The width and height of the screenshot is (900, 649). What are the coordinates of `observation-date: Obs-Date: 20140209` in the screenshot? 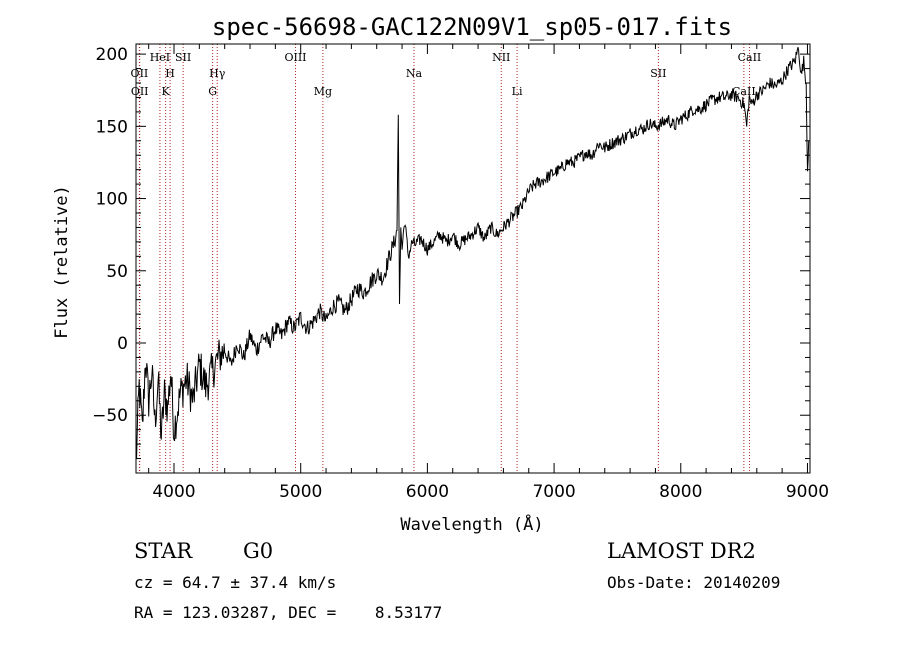 It's located at (694, 582).